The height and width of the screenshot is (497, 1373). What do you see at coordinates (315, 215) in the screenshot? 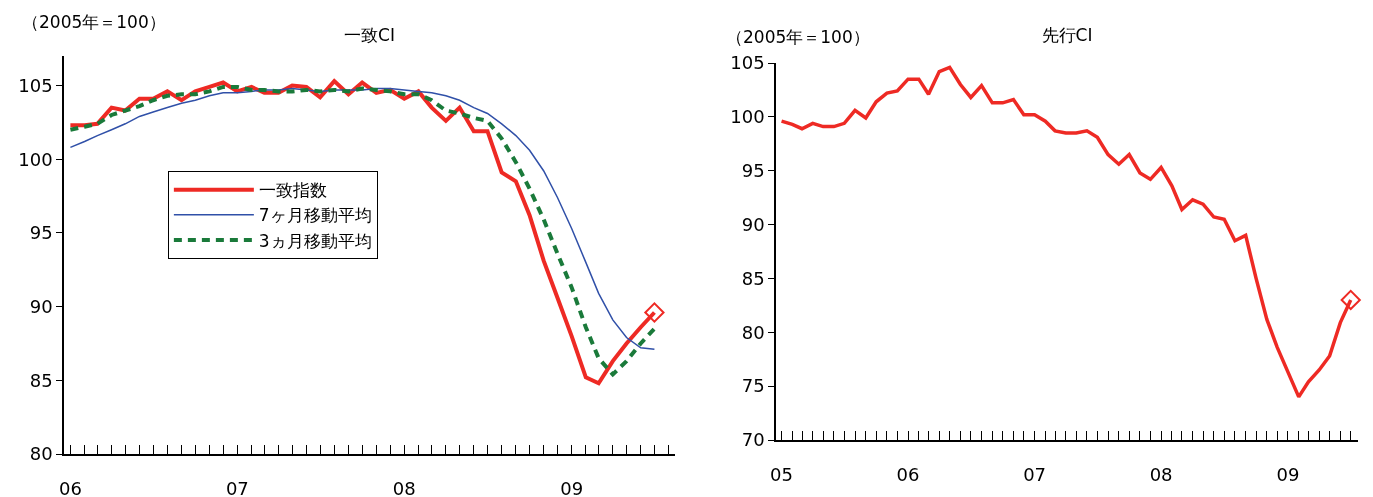
I see `legend-label: 7ヶ月移動平均` at bounding box center [315, 215].